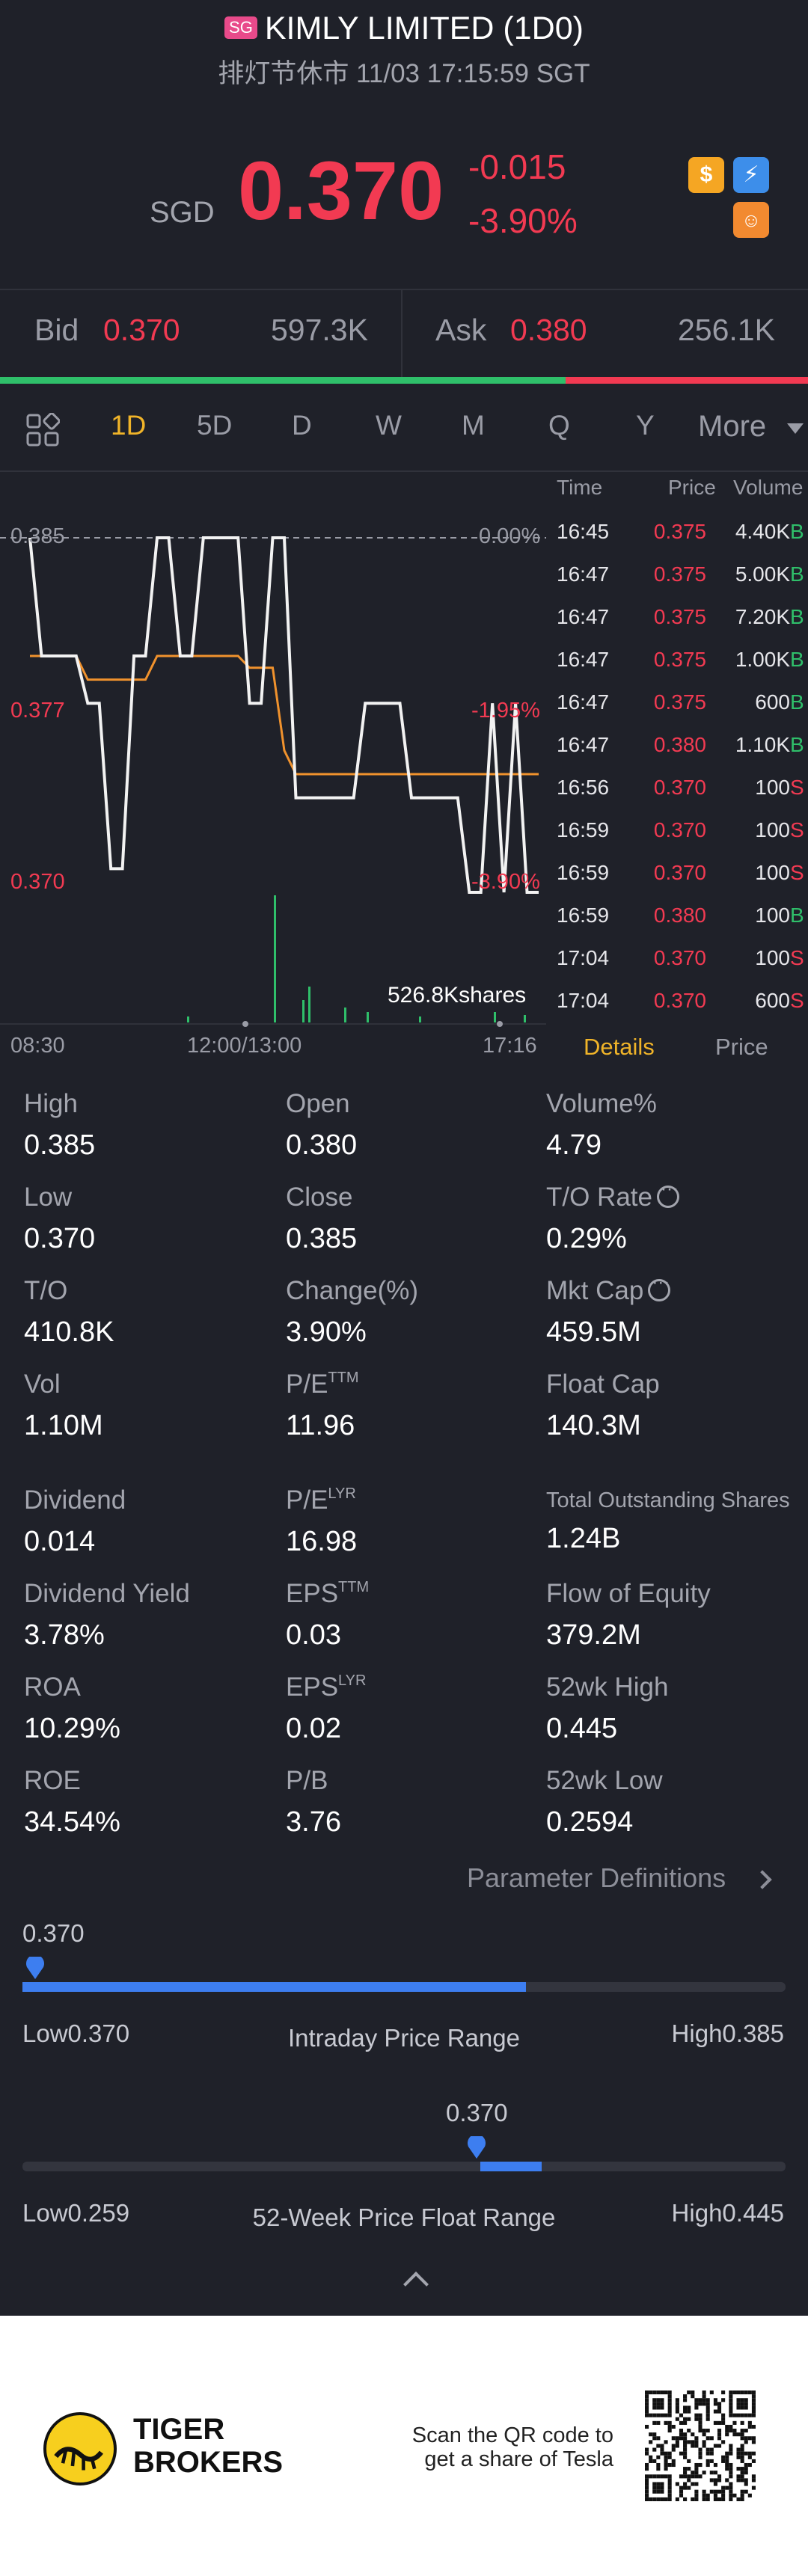 This screenshot has width=808, height=2576. Describe the element at coordinates (751, 220) in the screenshot. I see `margin-icon: ☺` at that location.